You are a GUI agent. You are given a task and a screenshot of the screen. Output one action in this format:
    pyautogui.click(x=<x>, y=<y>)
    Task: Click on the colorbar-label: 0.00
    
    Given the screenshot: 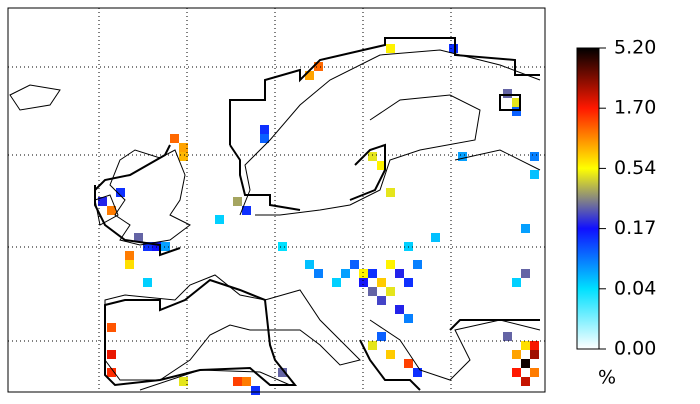 What is the action you would take?
    pyautogui.click(x=635, y=349)
    